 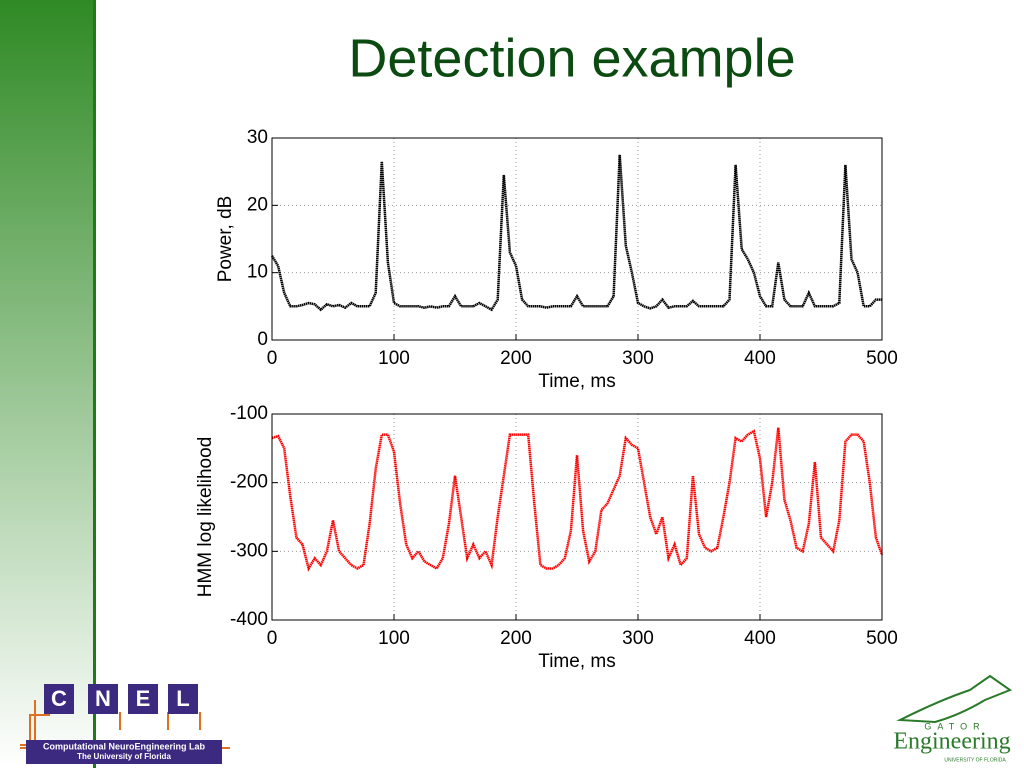 I want to click on side-bar, so click(x=46, y=384).